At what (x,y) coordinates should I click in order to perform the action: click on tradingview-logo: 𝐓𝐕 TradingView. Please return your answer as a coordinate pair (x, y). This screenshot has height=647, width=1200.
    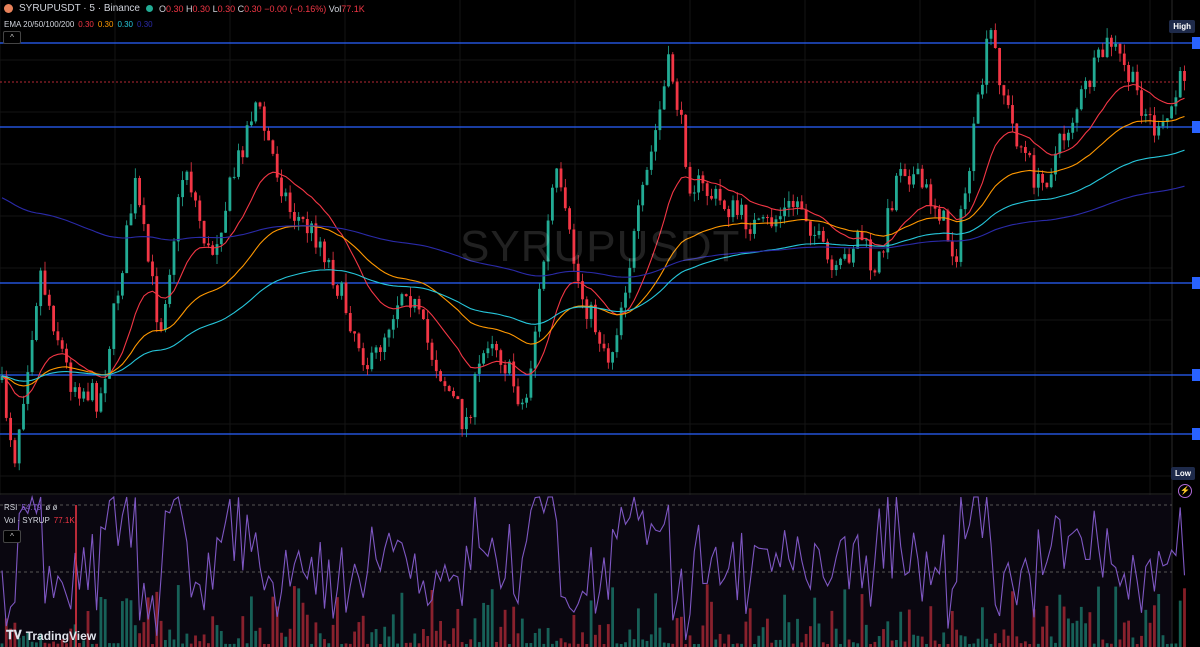
    Looking at the image, I should click on (51, 635).